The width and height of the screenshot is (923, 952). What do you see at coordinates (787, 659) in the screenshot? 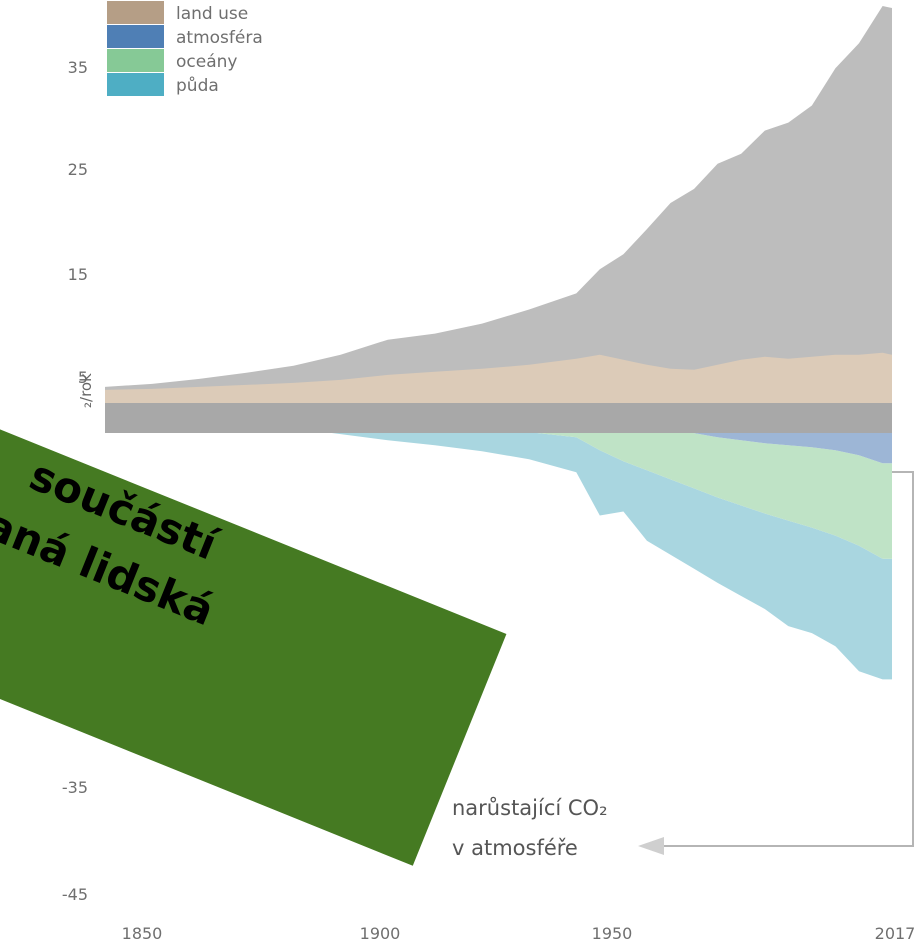
I see `annotation-bracket-line` at bounding box center [787, 659].